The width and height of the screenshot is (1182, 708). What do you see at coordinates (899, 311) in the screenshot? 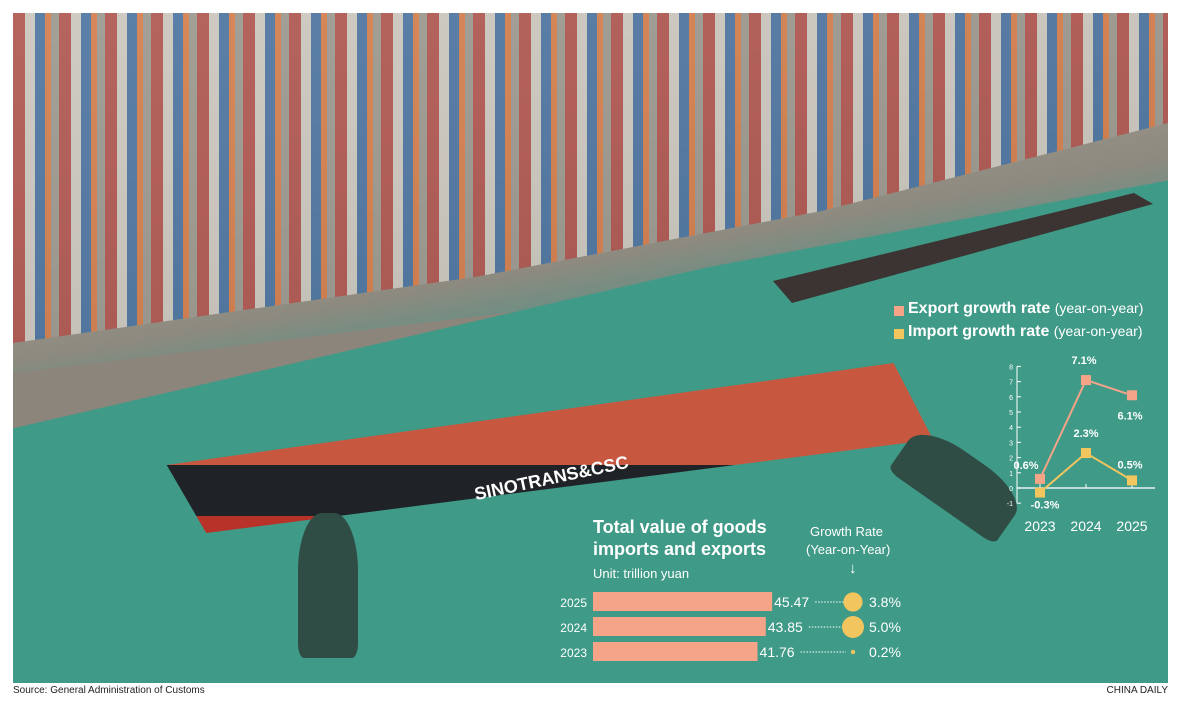
I see `legend-swatch-export` at bounding box center [899, 311].